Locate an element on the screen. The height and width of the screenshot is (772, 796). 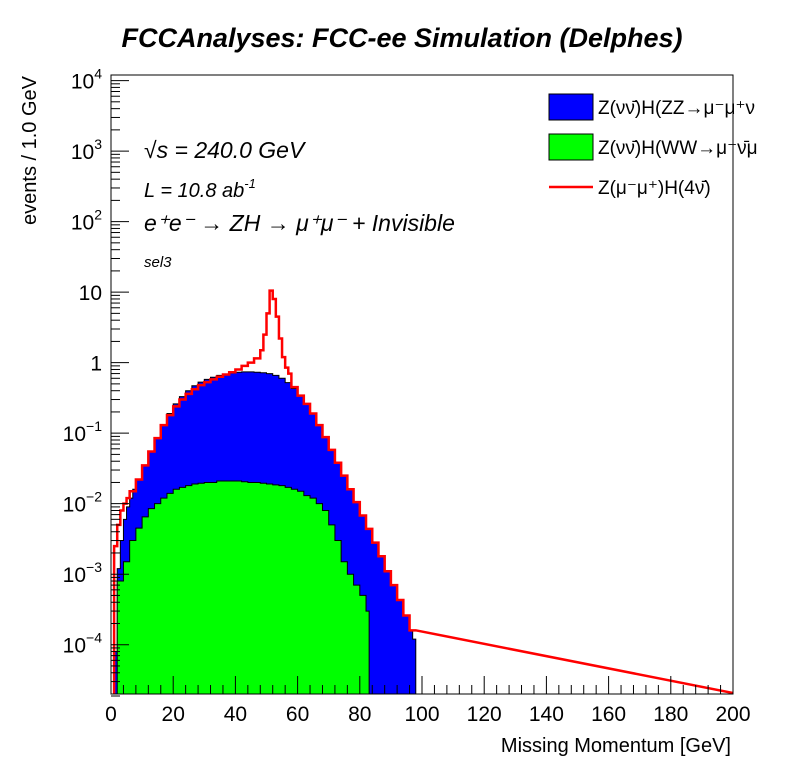
y-tick-label: 10⁻¹ is located at coordinates (83, 432).